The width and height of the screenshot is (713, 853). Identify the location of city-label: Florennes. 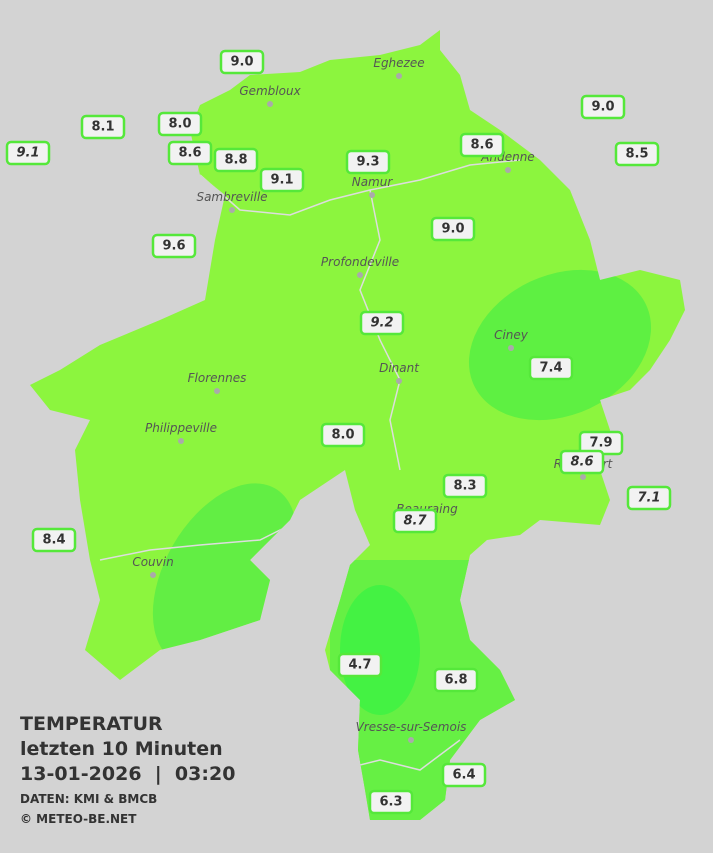
(217, 378).